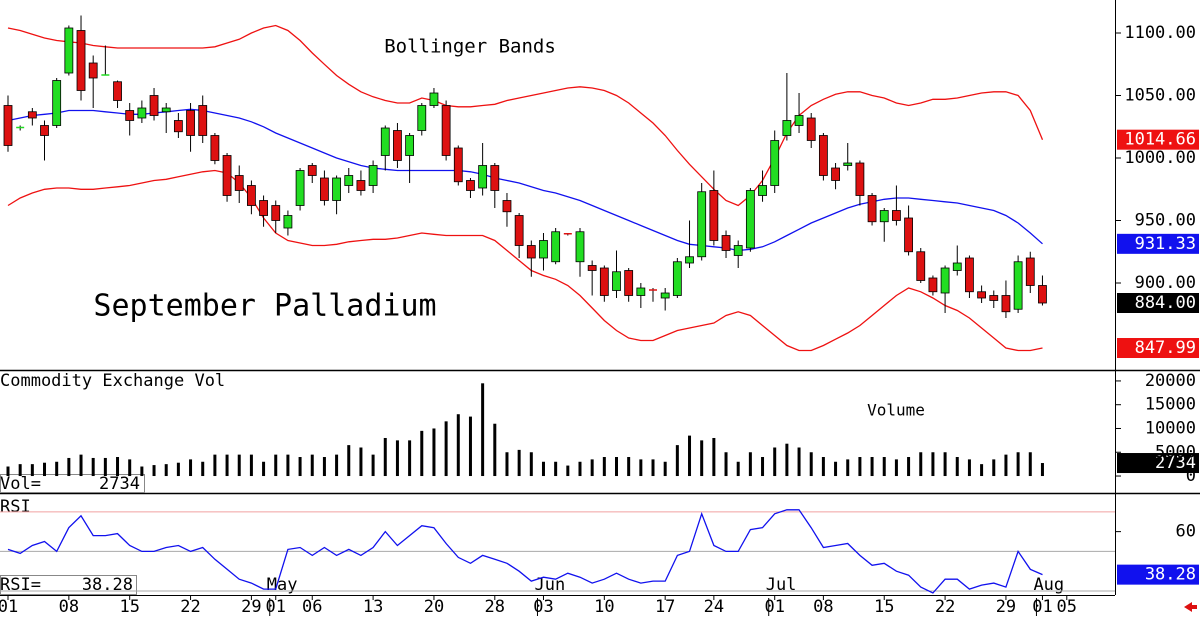 This screenshot has height=618, width=1200. I want to click on readout-label: Vol=, so click(20, 484).